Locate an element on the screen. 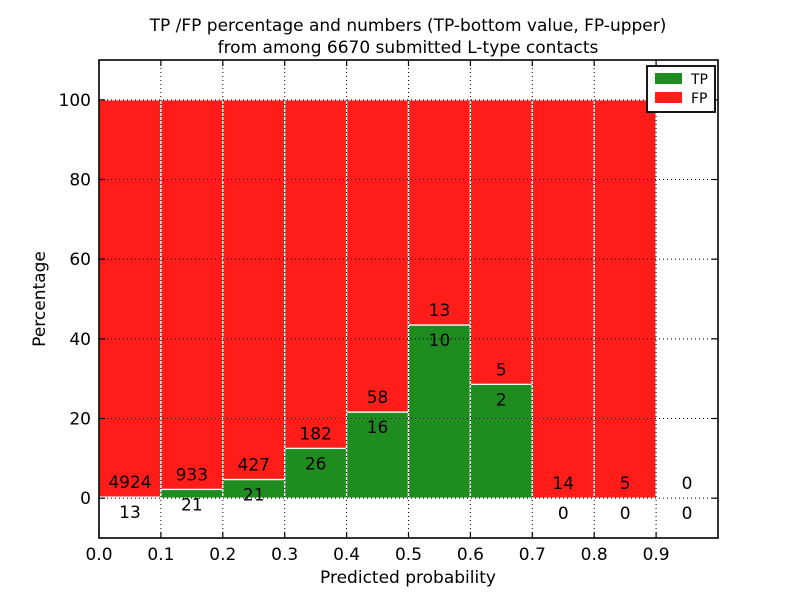 This screenshot has width=800, height=600. fp-count-label: 13 is located at coordinates (440, 311).